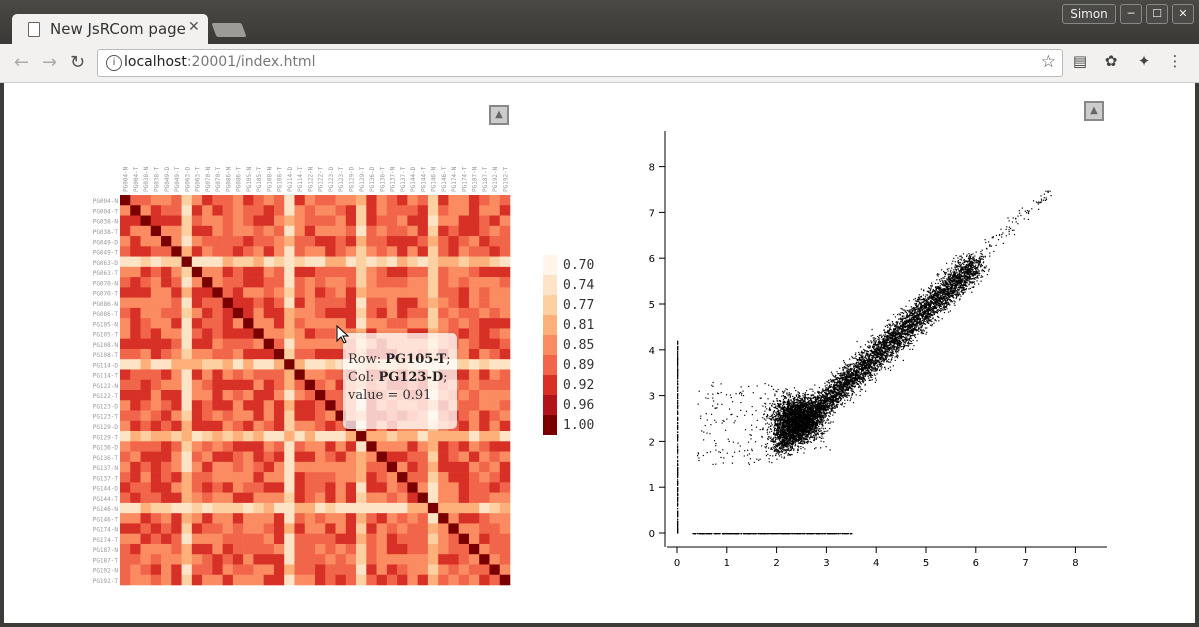  Describe the element at coordinates (229, 30) in the screenshot. I see `new-tab-button` at that location.